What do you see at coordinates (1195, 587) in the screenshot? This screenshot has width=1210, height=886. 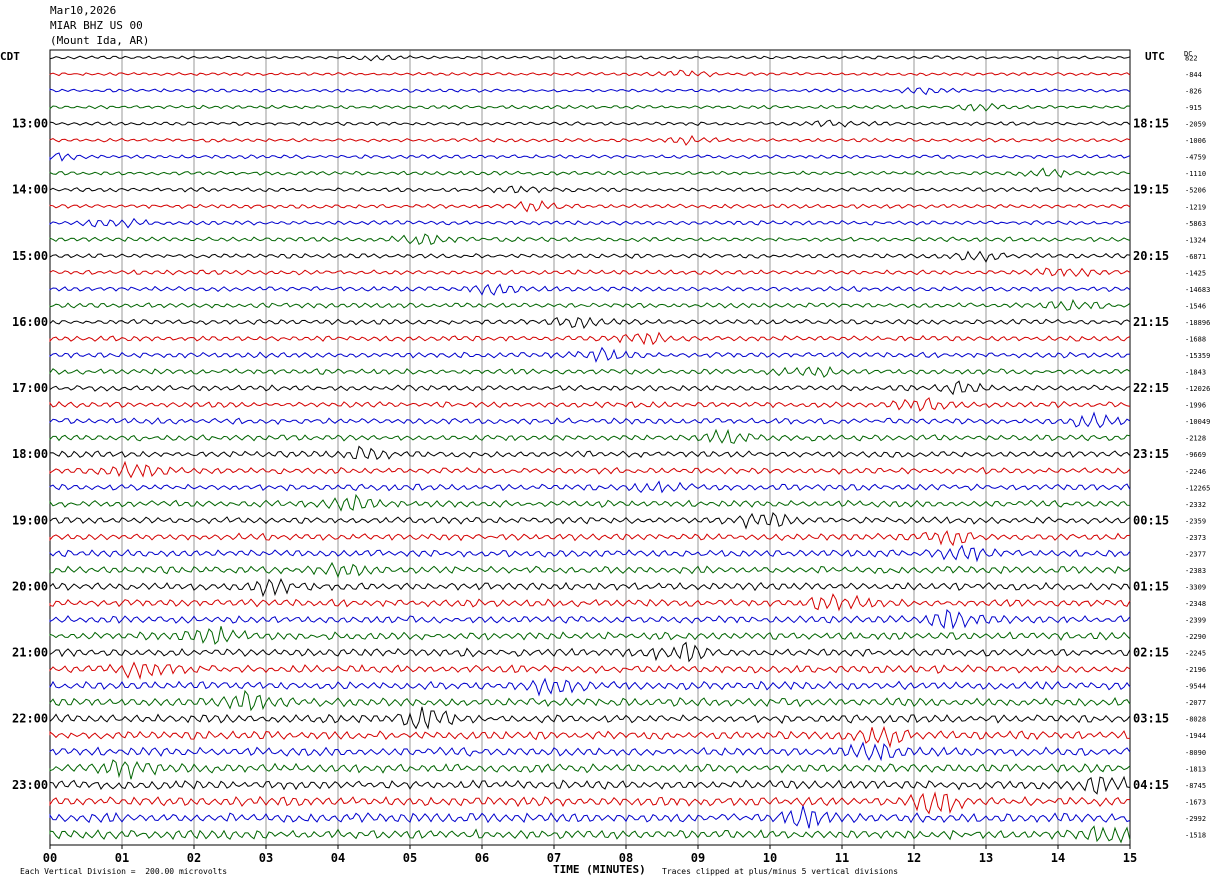 I see `dc-offset-label: -3309` at bounding box center [1195, 587].